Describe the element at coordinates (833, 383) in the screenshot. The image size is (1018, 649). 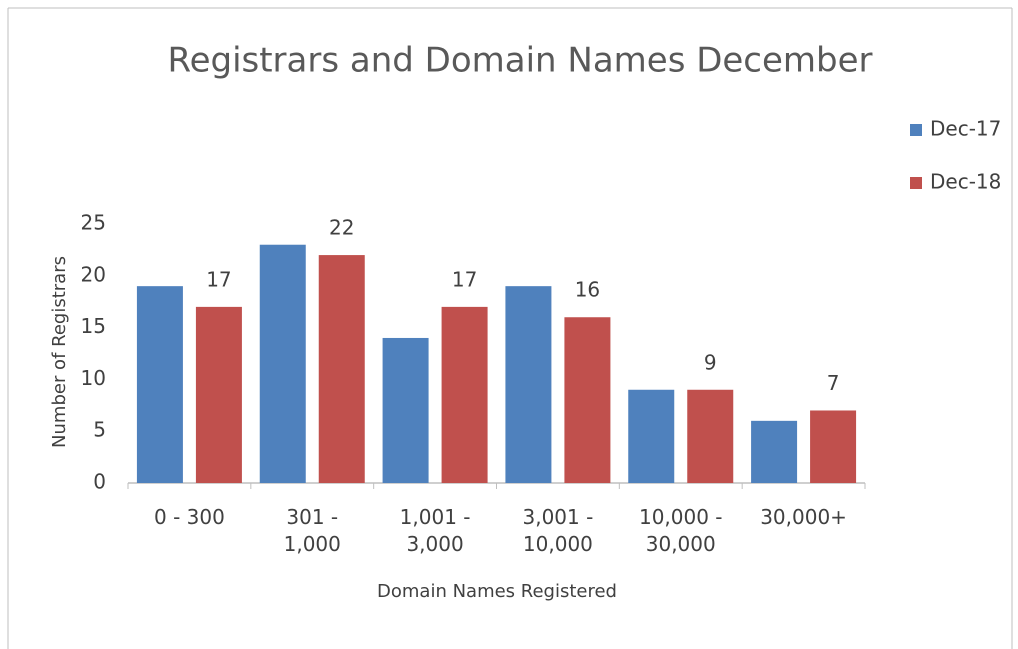
I see `data-label: 7` at that location.